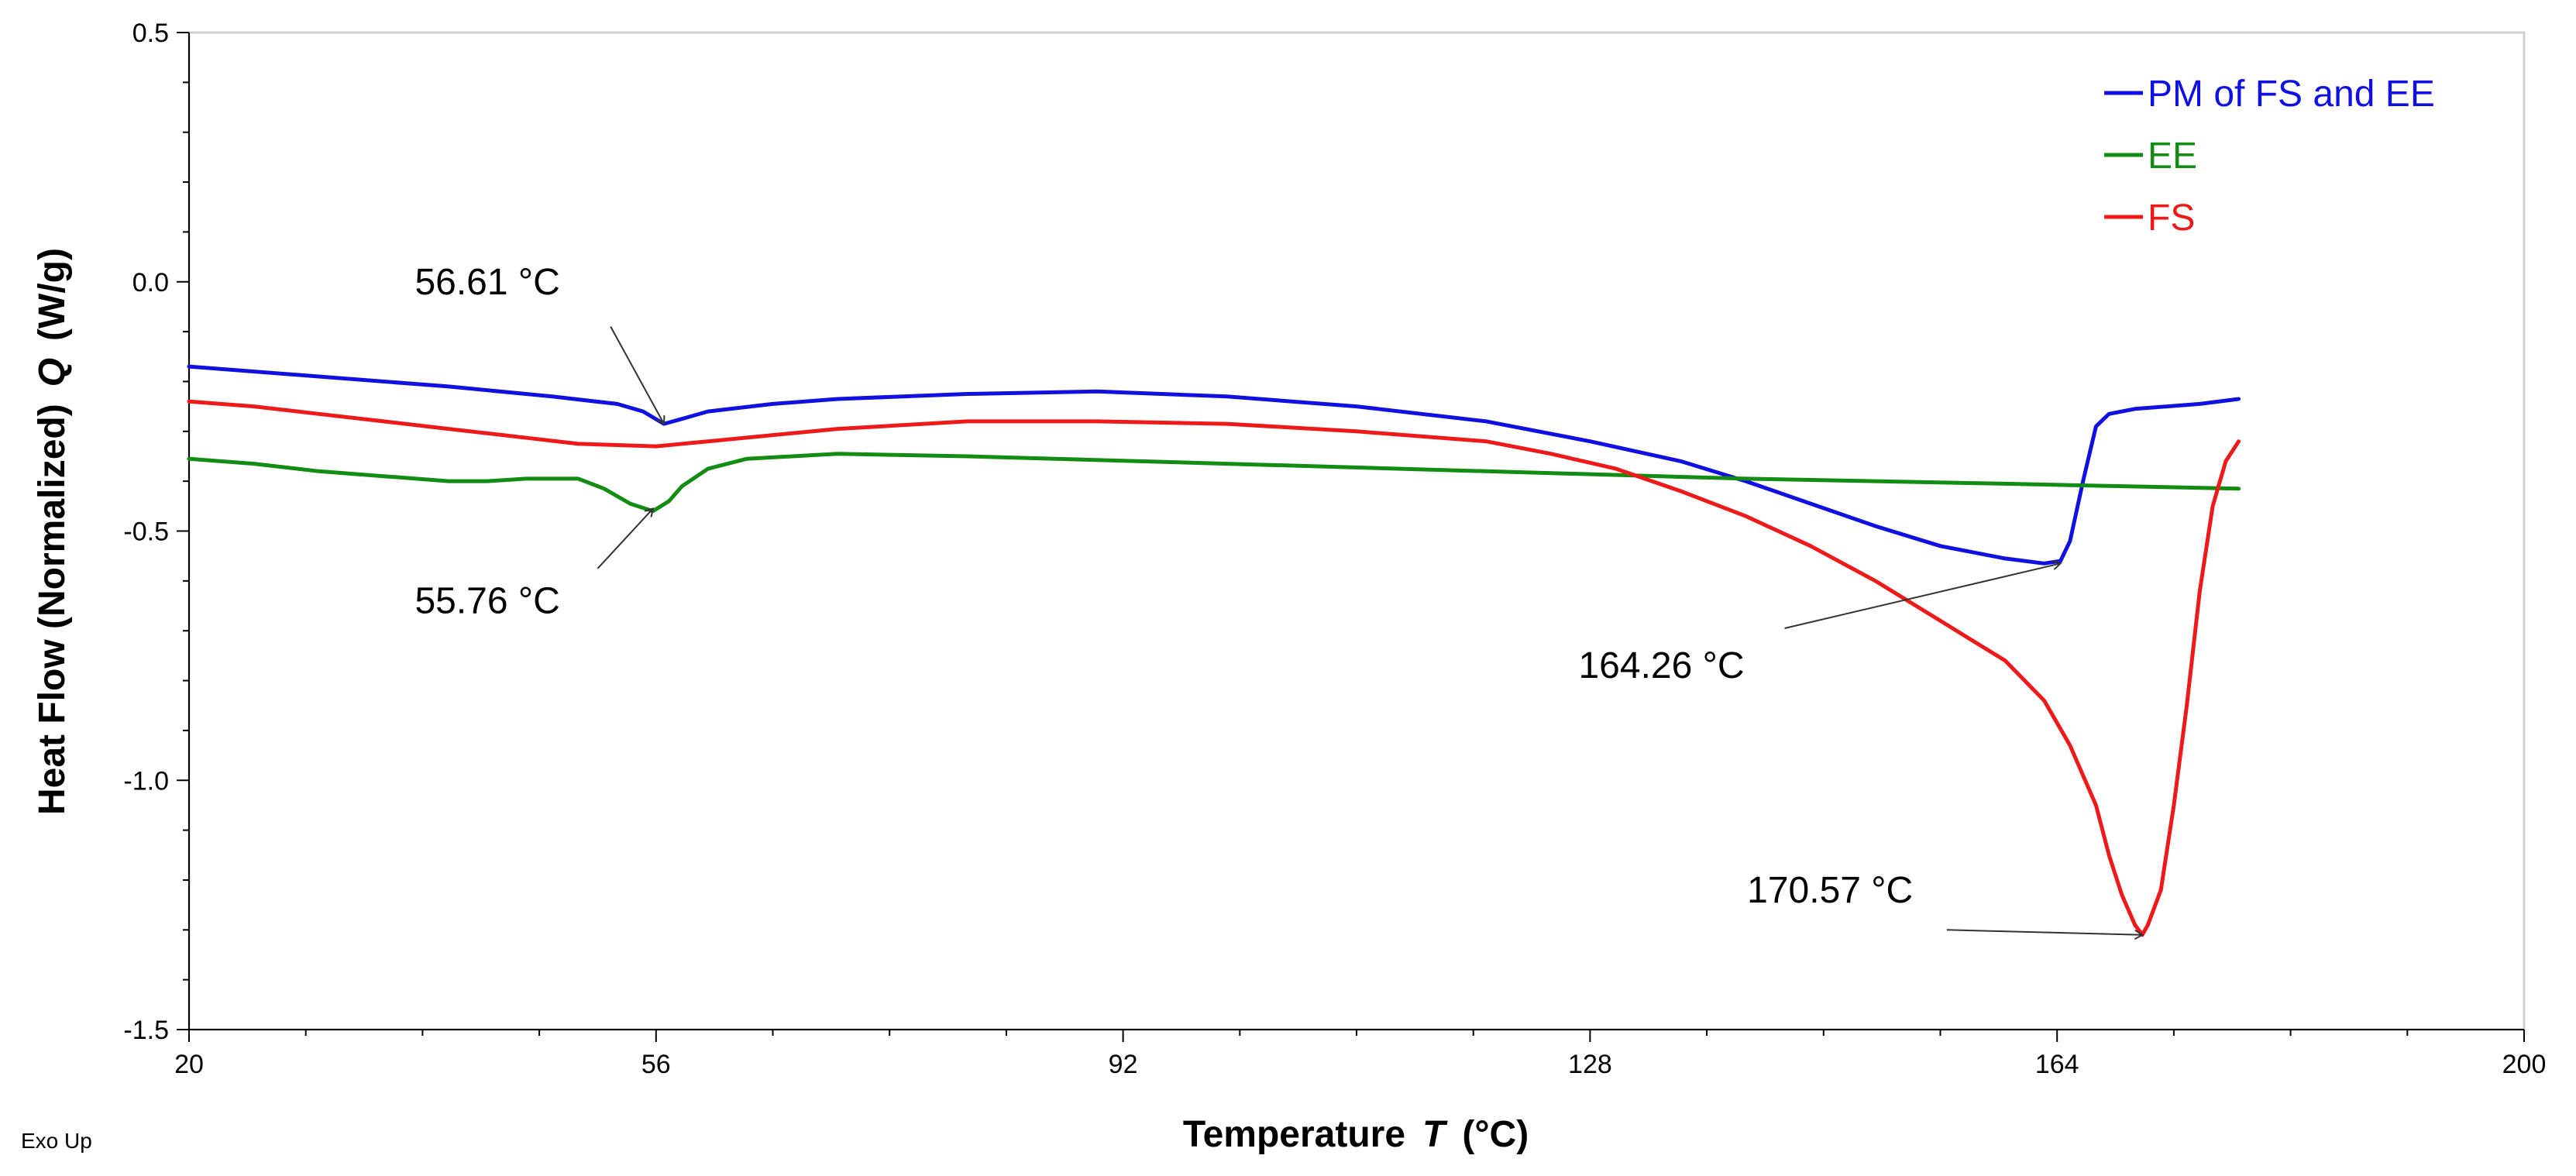  What do you see at coordinates (539, 343) in the screenshot?
I see `peak-annotation: 56.61 °C` at bounding box center [539, 343].